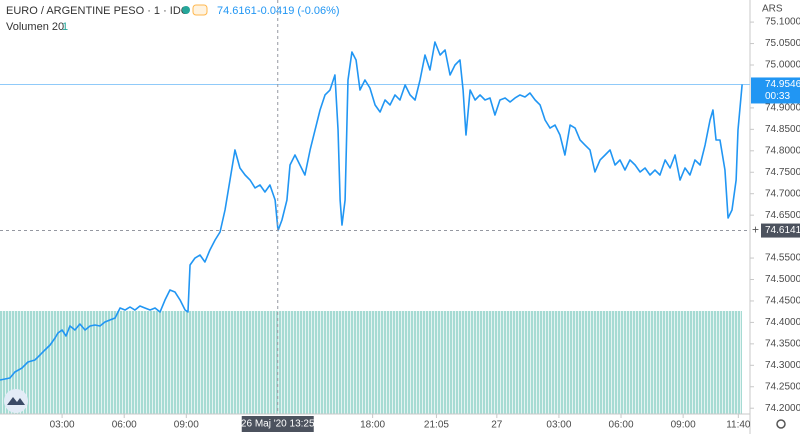 The width and height of the screenshot is (800, 434). What do you see at coordinates (97, 11) in the screenshot?
I see `chart-title: EURO / ARGENTINE PESO · 1 · IDC` at bounding box center [97, 11].